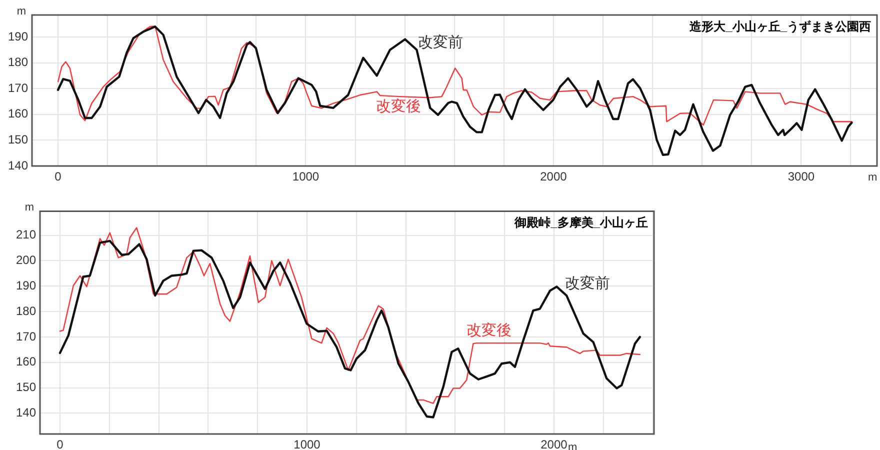  I want to click on x-axis-title: m, so click(873, 178).